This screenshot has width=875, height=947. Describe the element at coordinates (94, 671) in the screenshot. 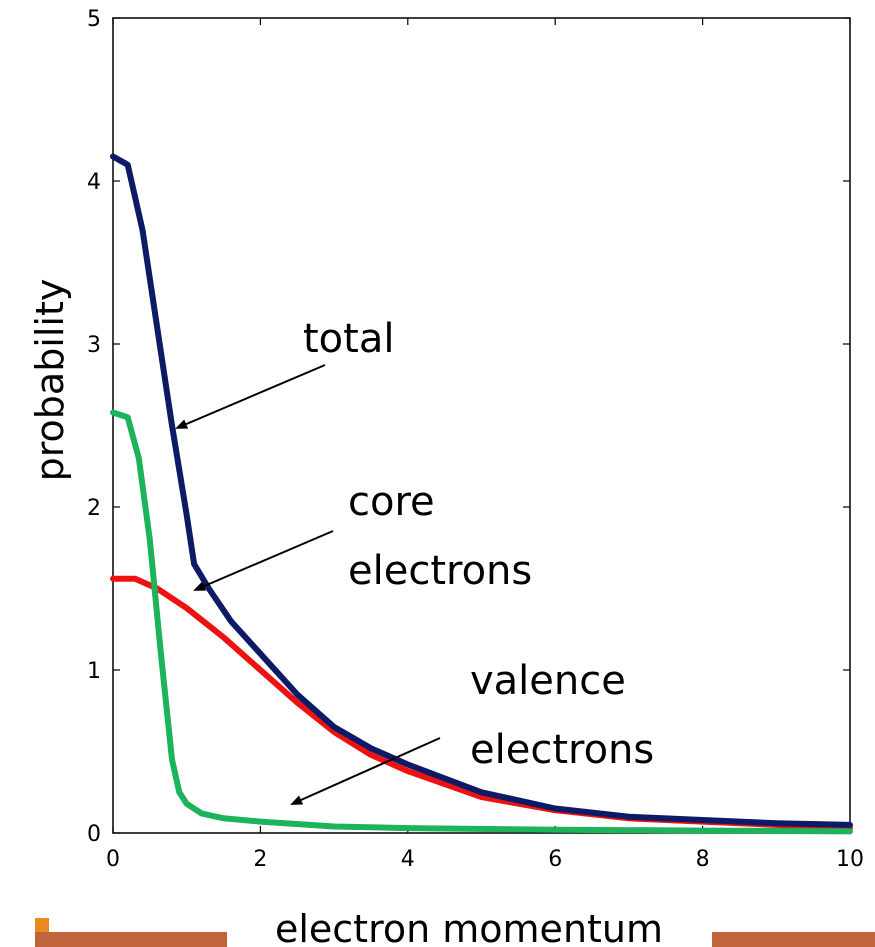

I see `y-tick-label: 1` at that location.